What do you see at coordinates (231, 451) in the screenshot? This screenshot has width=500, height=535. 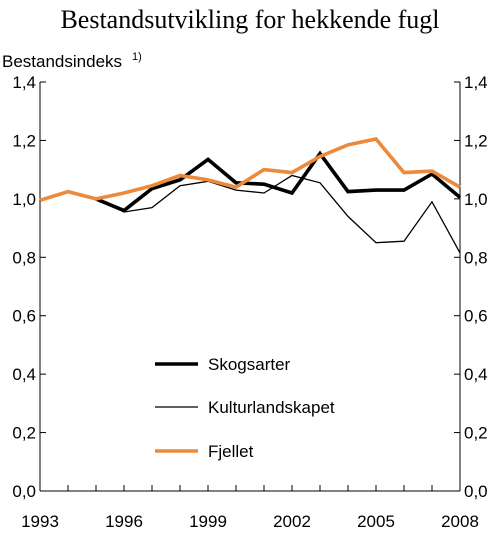 I see `legend-label: Fjellet` at bounding box center [231, 451].